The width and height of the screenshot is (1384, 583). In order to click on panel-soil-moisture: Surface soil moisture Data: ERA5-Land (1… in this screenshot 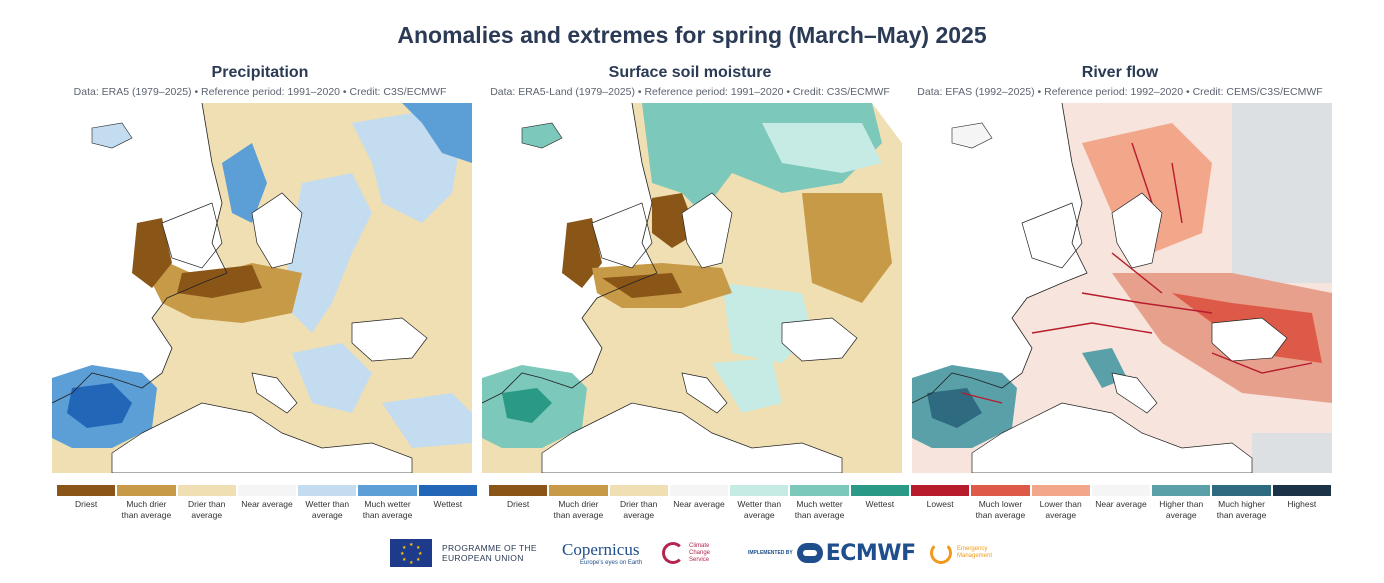, I will do `click(690, 82)`.